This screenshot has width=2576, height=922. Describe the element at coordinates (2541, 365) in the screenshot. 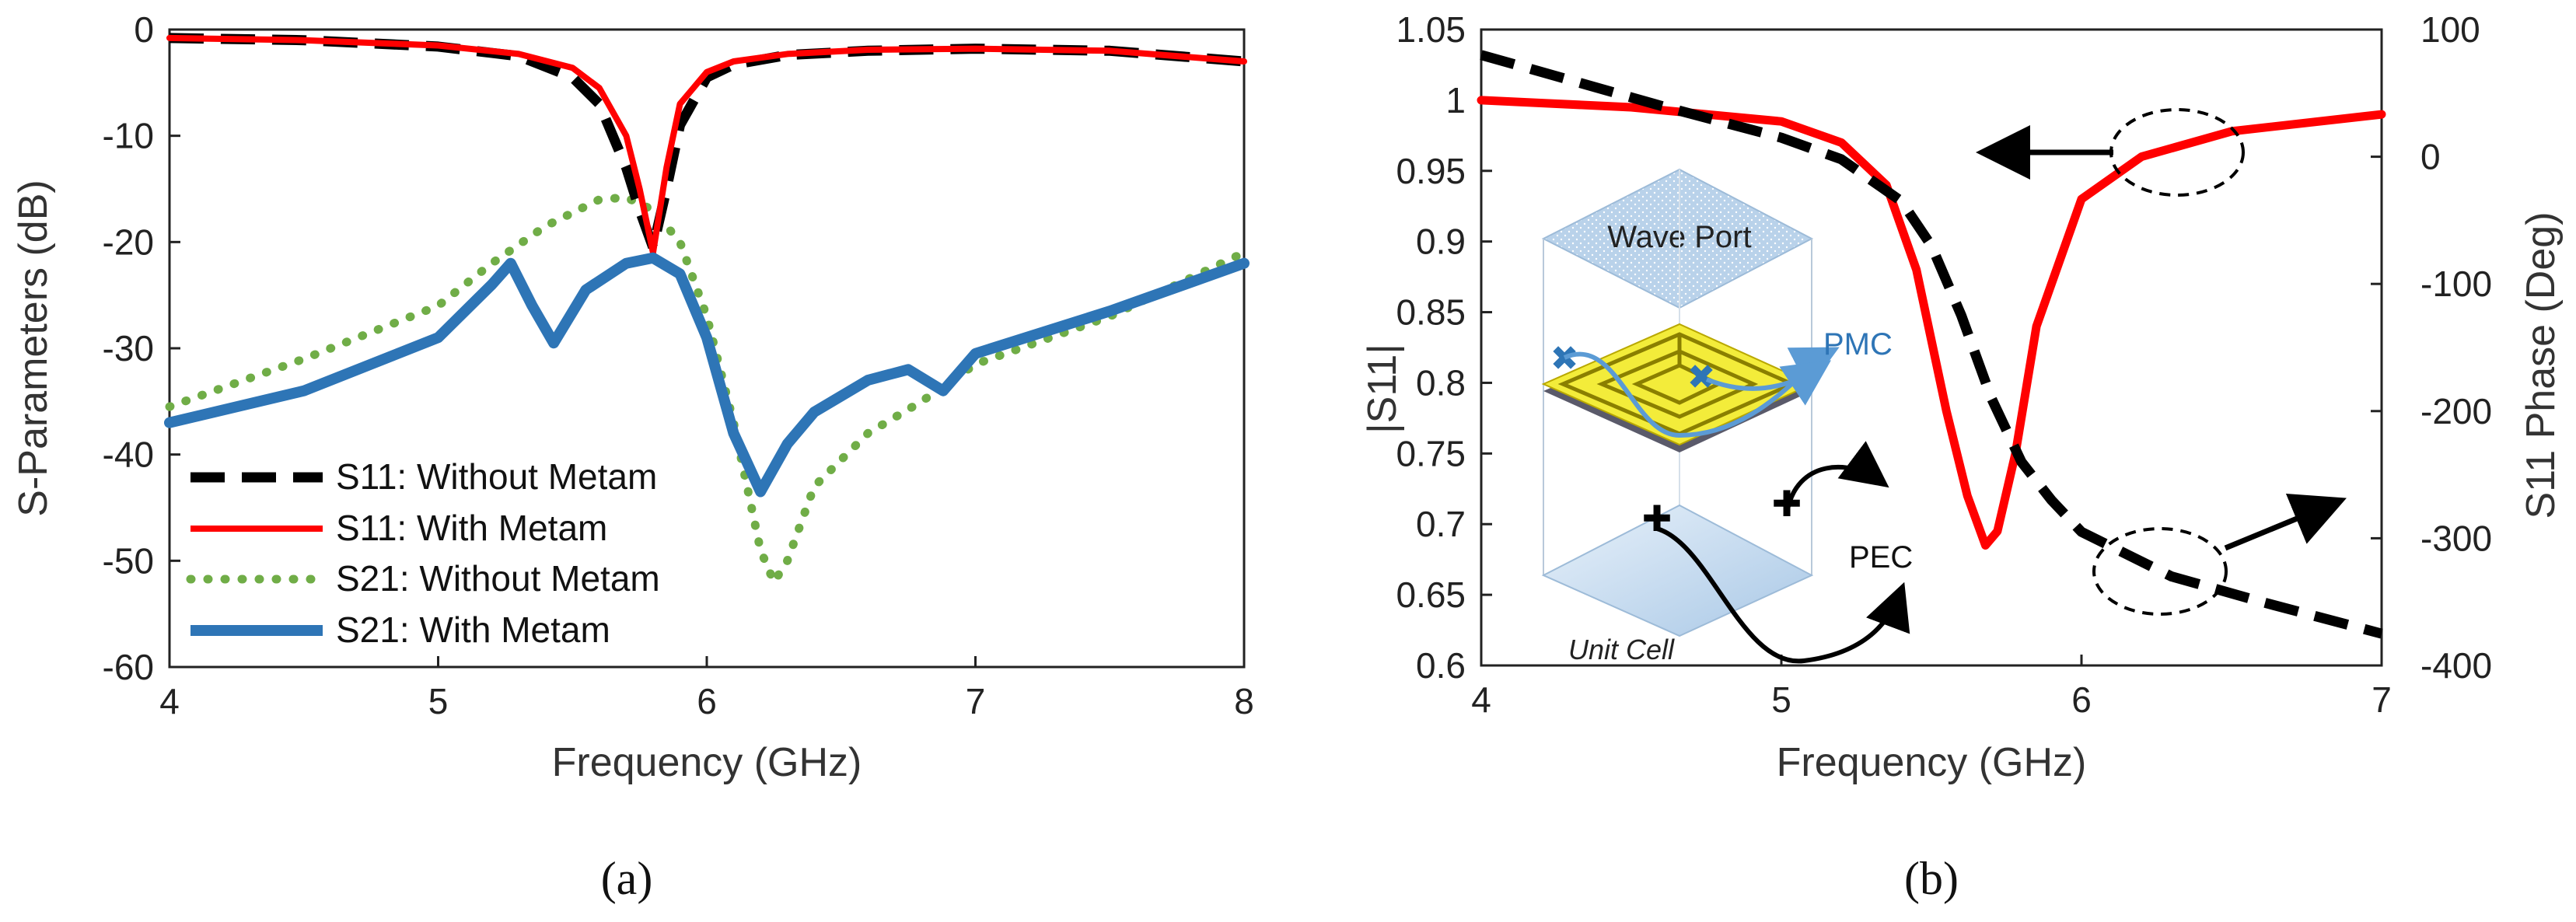

I see `panel-b-y2-axis-label: S11 Phase (Deg)` at that location.